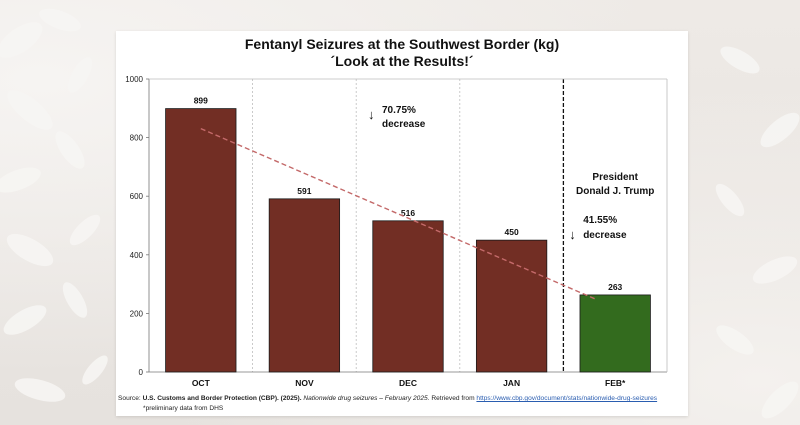 Image resolution: width=800 pixels, height=425 pixels. Describe the element at coordinates (183, 408) in the screenshot. I see `footnote: *preliminary data from DHS` at that location.